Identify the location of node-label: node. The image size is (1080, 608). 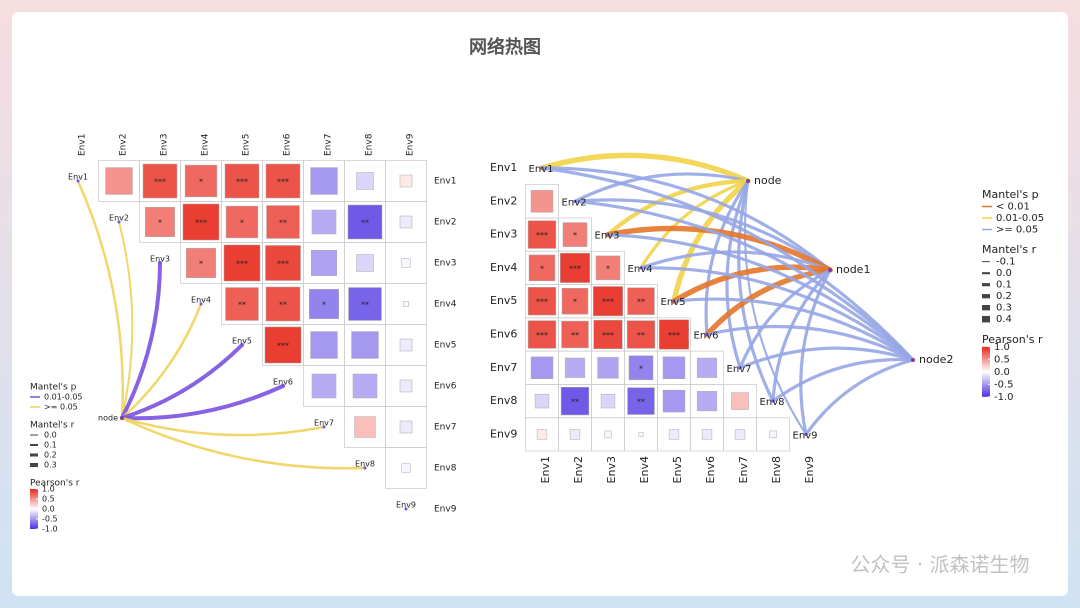
(108, 418).